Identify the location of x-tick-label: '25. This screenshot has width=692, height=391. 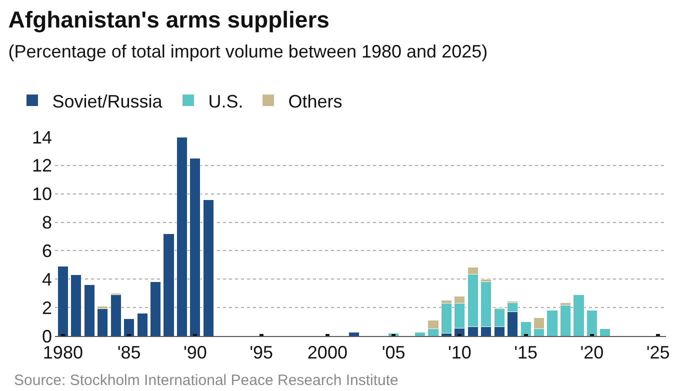
(658, 352).